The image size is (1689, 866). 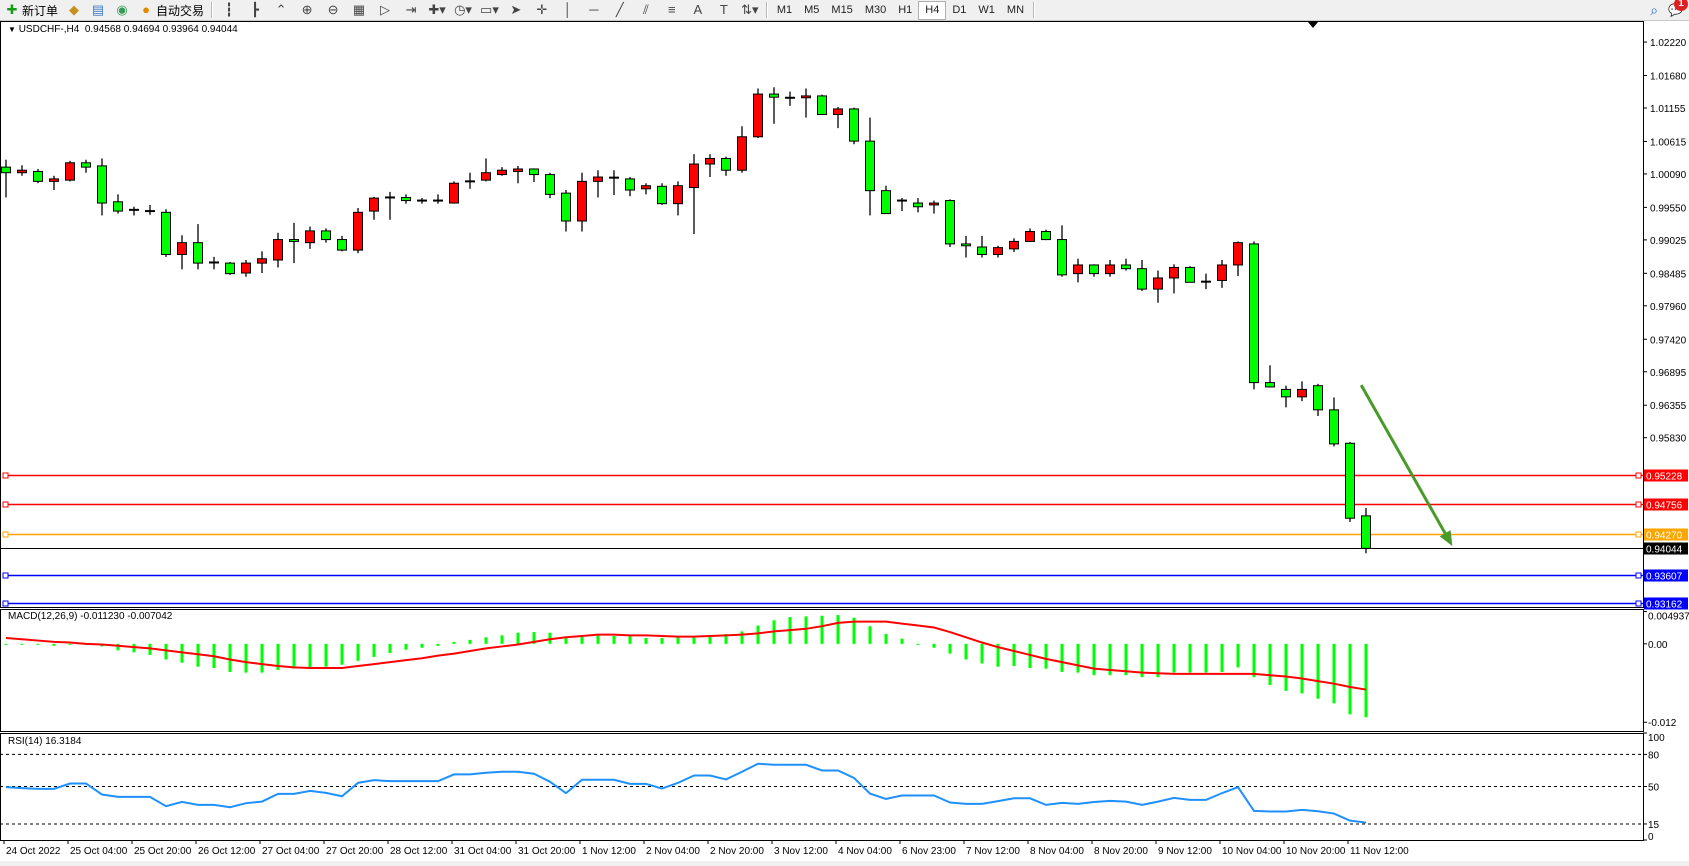 I want to click on macd-signal-line, so click(x=686, y=655).